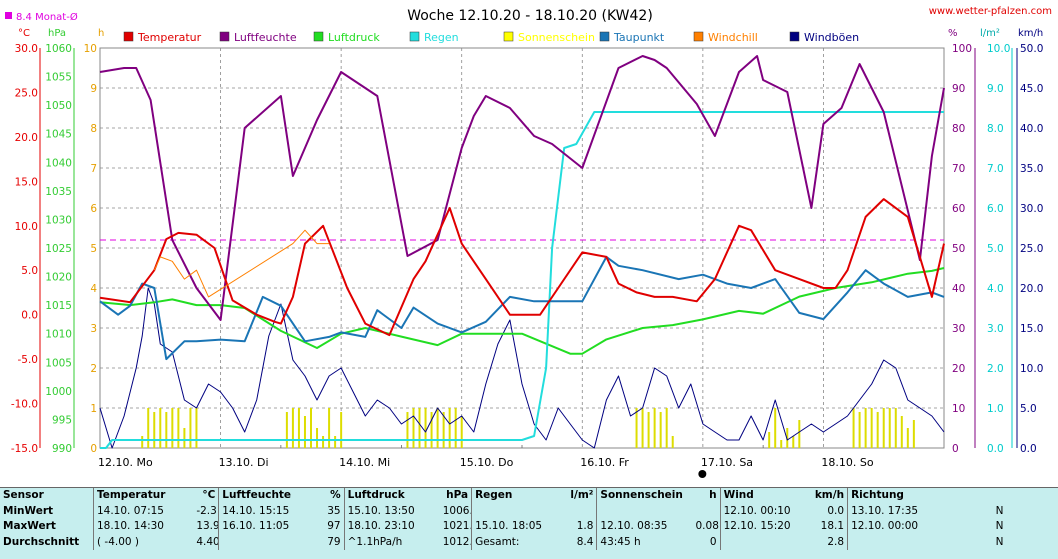  Describe the element at coordinates (707, 526) in the screenshot. I see `stats-cell: 0.08` at that location.